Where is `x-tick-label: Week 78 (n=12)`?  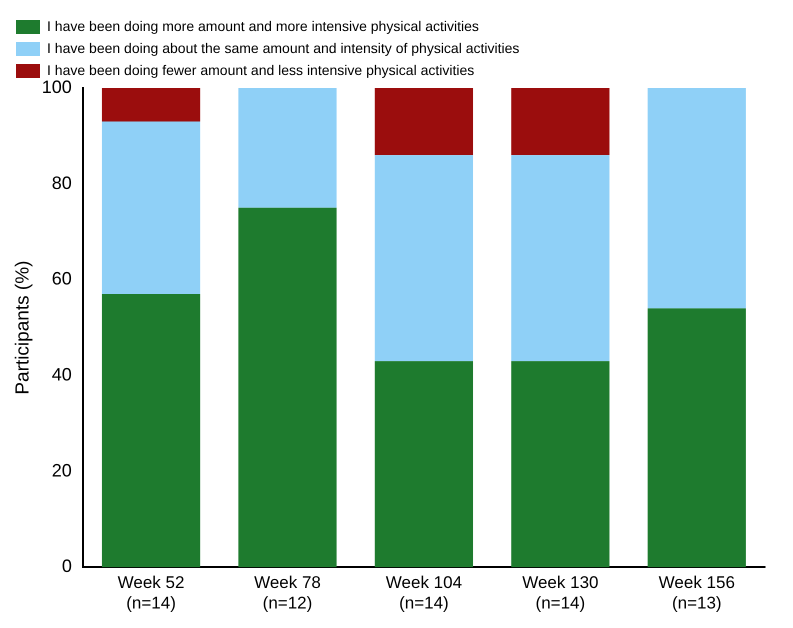 x-tick-label: Week 78 (n=12) is located at coordinates (287, 592).